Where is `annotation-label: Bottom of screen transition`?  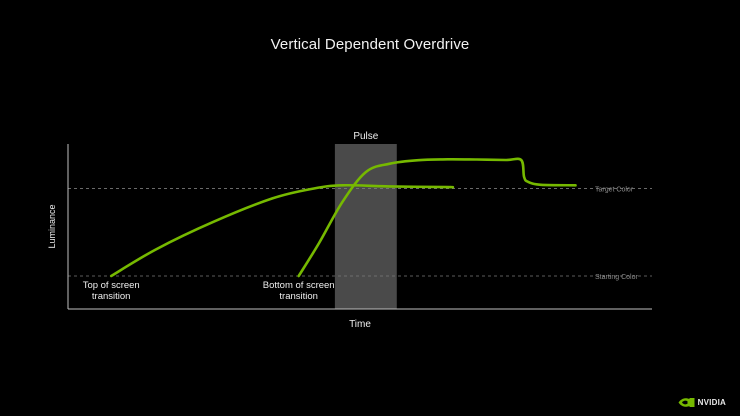
annotation-label: Bottom of screen transition is located at coordinates (299, 291).